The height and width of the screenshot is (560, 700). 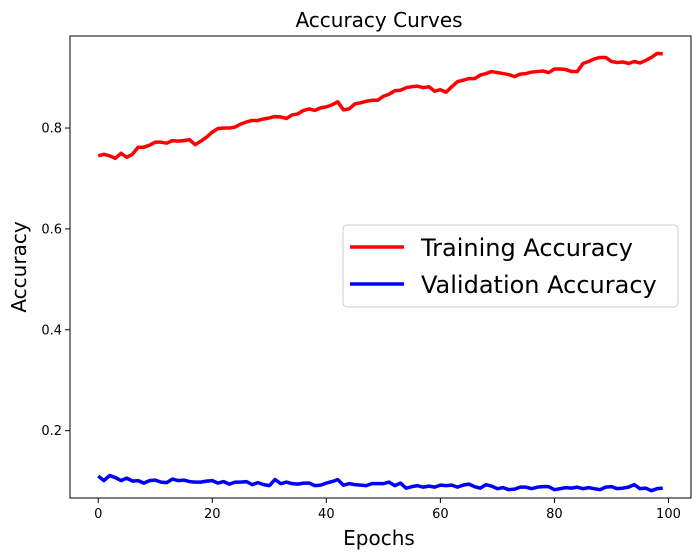 What do you see at coordinates (379, 538) in the screenshot?
I see `x-axis-label: Epochs` at bounding box center [379, 538].